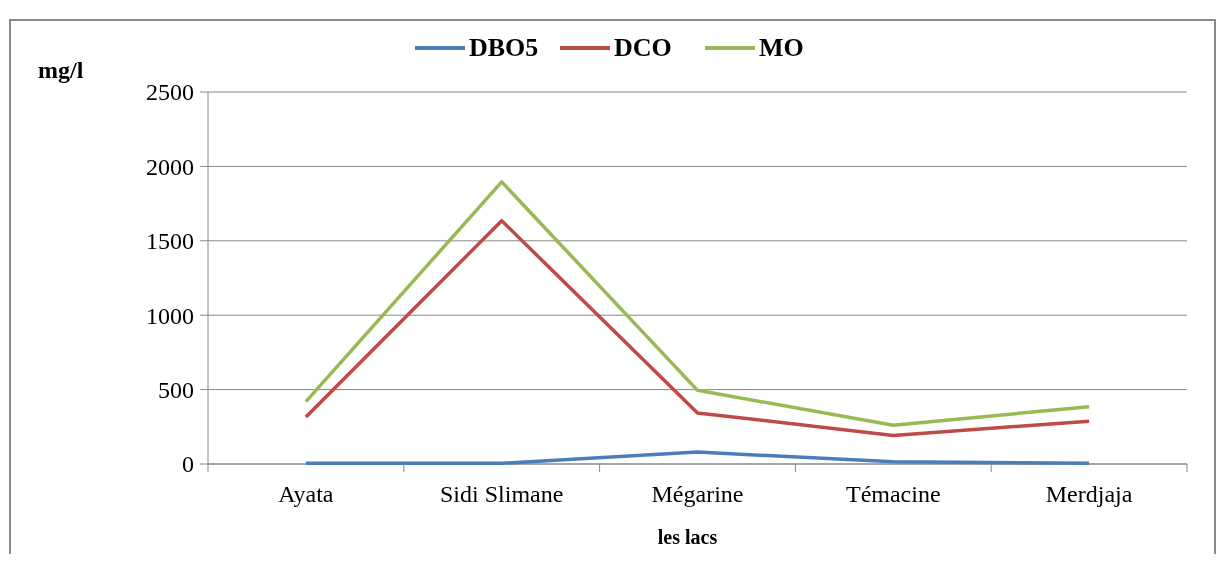  What do you see at coordinates (170, 241) in the screenshot?
I see `y-tick-label: 1500` at bounding box center [170, 241].